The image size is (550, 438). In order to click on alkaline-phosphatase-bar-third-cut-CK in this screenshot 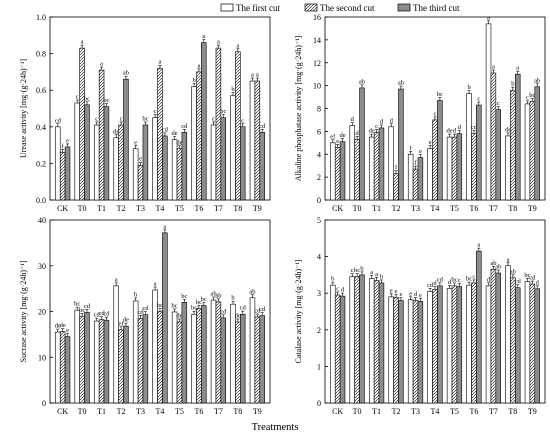, I will do `click(342, 171)`.